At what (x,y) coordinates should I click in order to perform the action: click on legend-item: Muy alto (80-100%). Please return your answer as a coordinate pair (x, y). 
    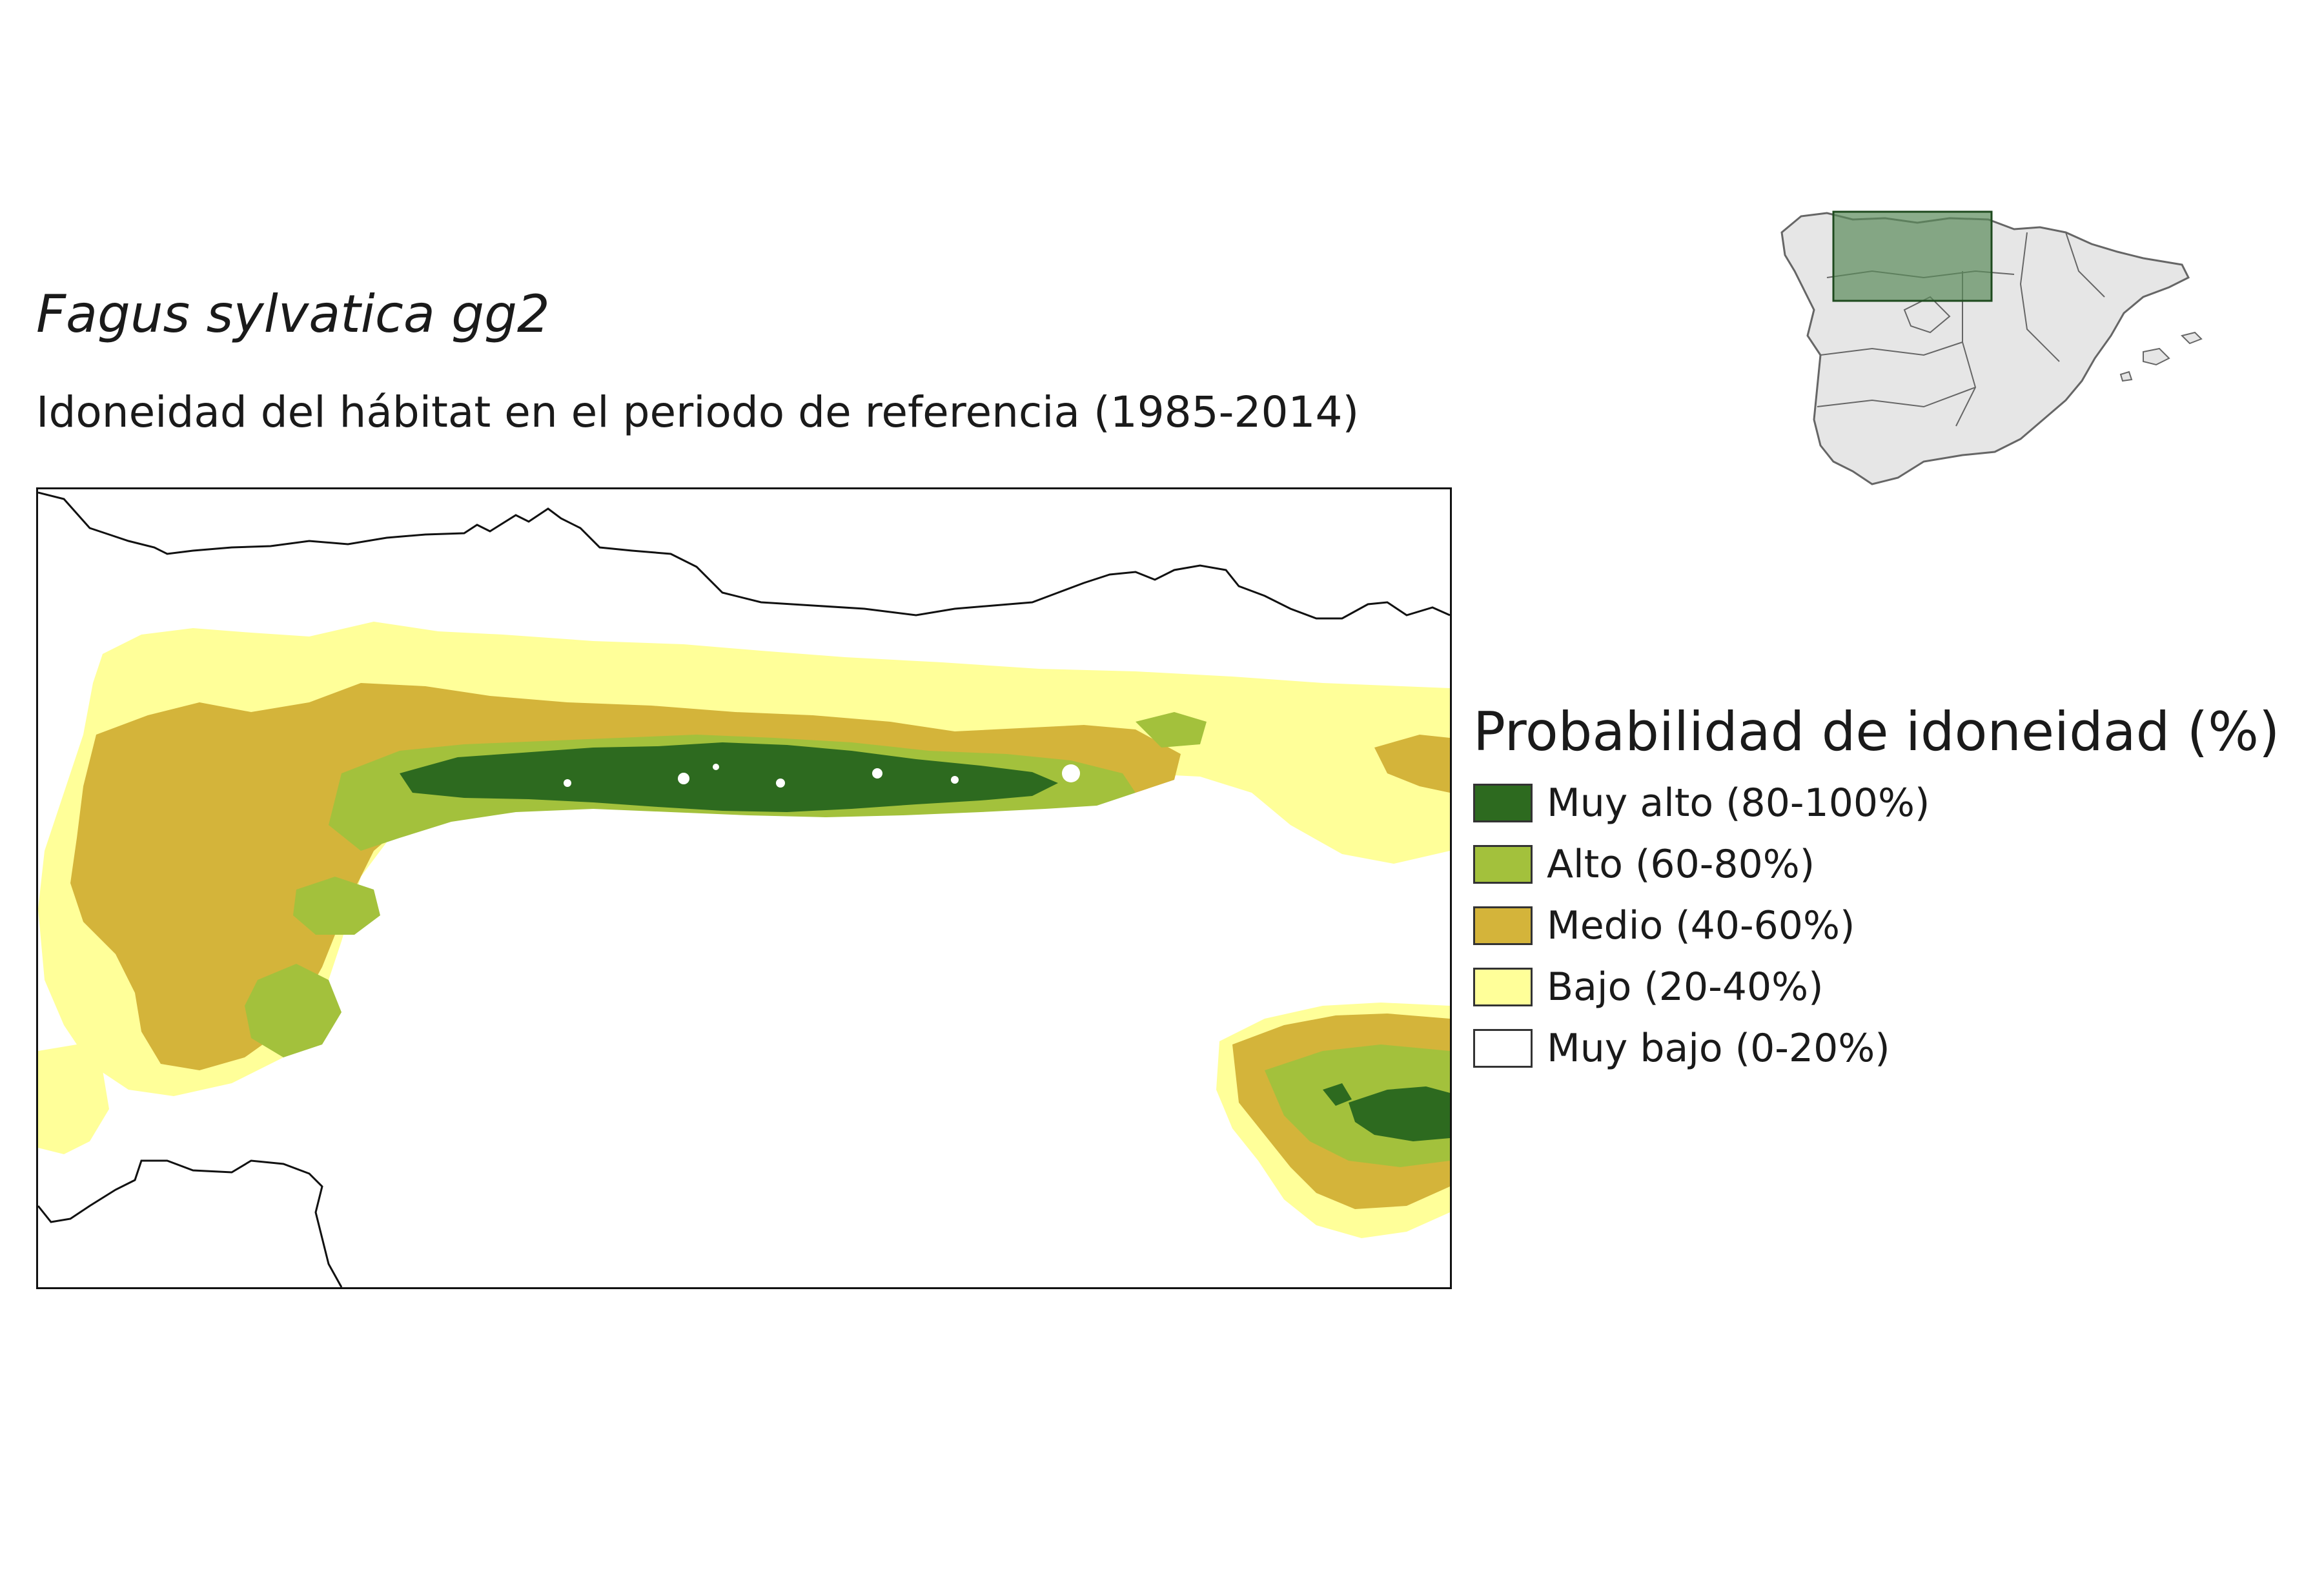
    Looking at the image, I should click on (1876, 802).